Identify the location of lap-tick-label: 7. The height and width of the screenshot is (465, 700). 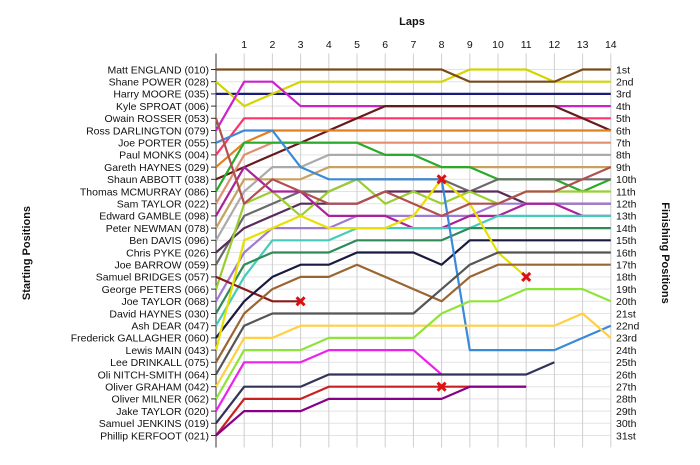
(413, 45).